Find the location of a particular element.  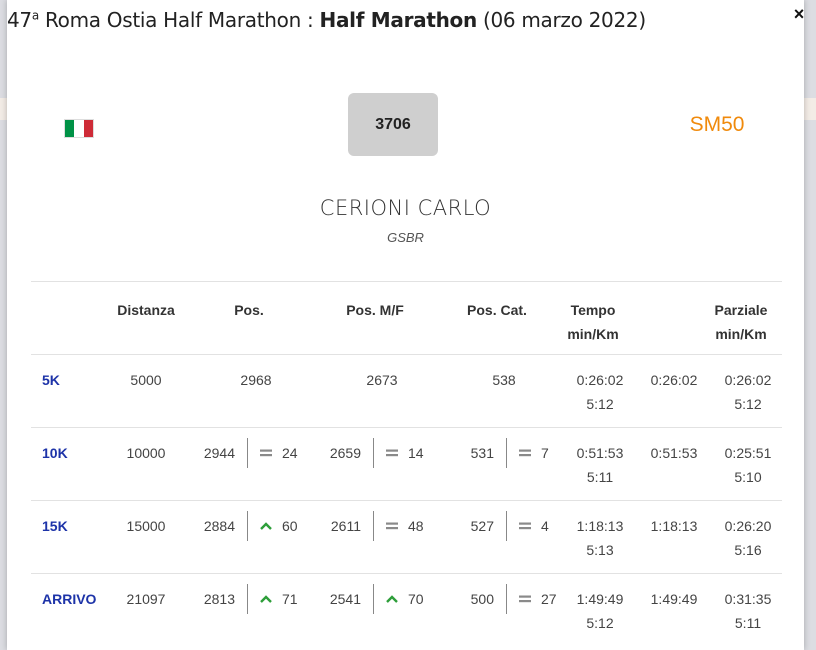

position-delta: 7 is located at coordinates (545, 453).